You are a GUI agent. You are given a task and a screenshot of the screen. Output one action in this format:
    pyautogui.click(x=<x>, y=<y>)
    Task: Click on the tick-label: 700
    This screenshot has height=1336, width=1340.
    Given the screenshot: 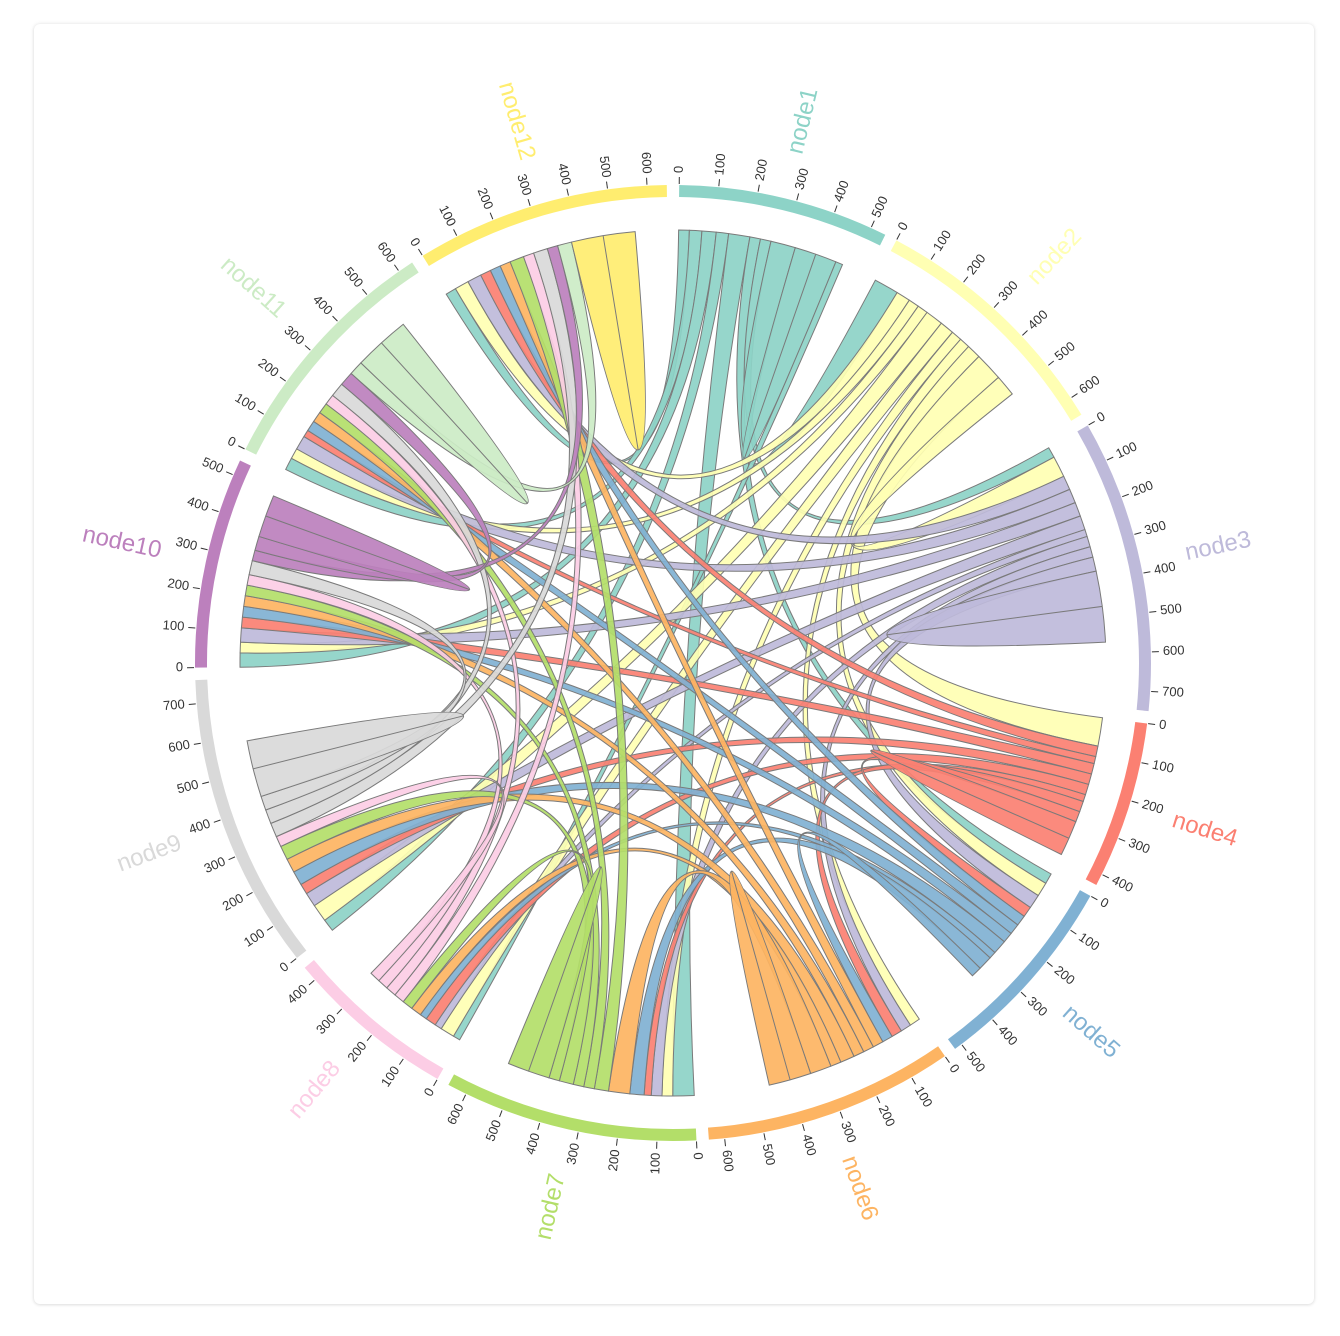 What is the action you would take?
    pyautogui.click(x=173, y=704)
    